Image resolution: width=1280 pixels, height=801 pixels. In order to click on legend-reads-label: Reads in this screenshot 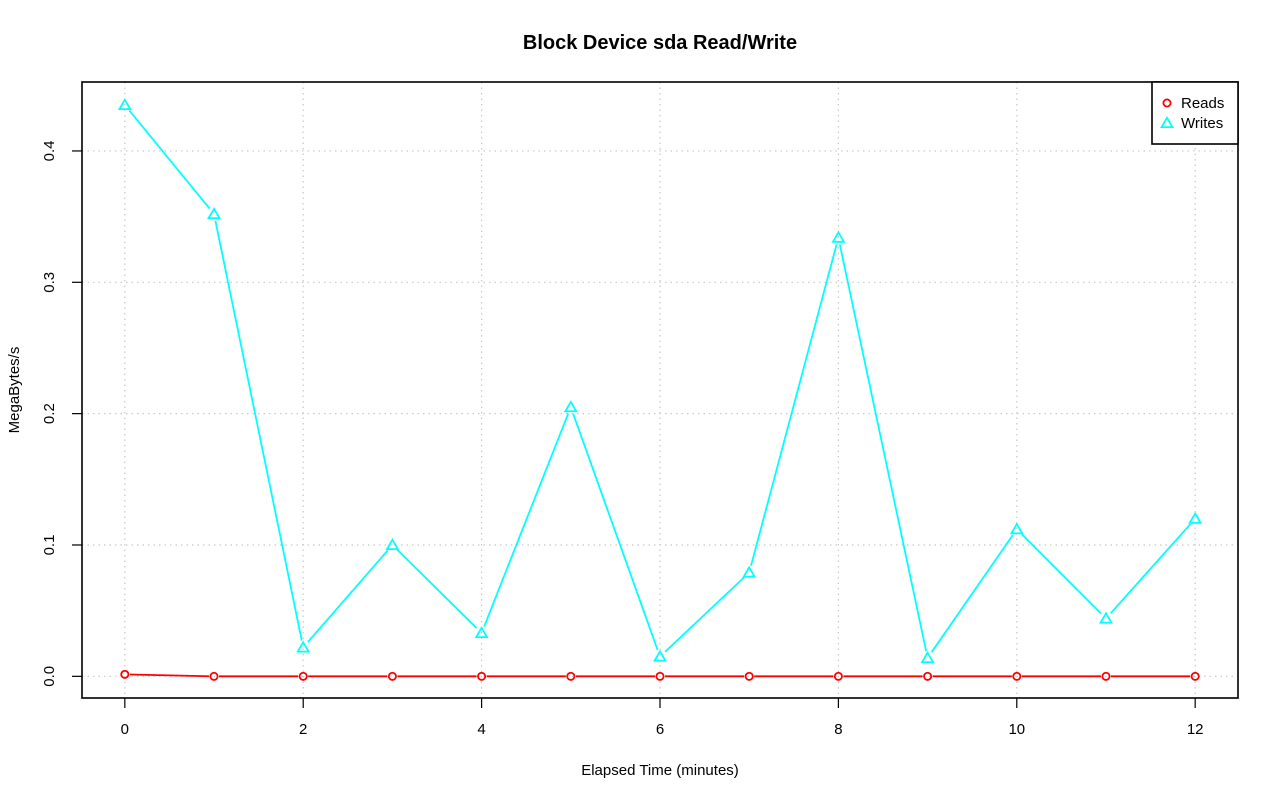, I will do `click(1202, 103)`.